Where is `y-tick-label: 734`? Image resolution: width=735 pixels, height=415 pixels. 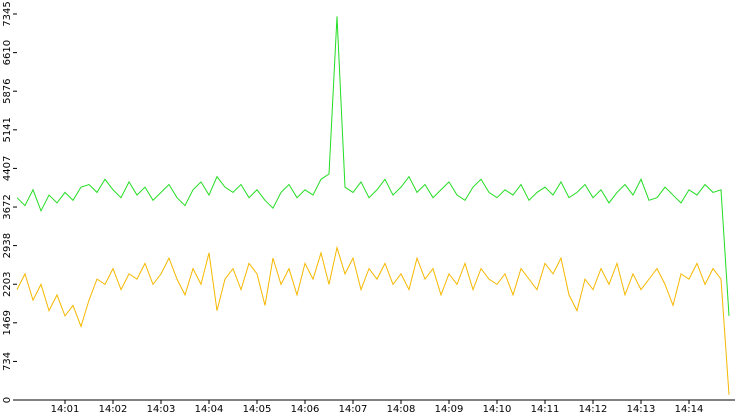
y-tick-label: 734 is located at coordinates (7, 361).